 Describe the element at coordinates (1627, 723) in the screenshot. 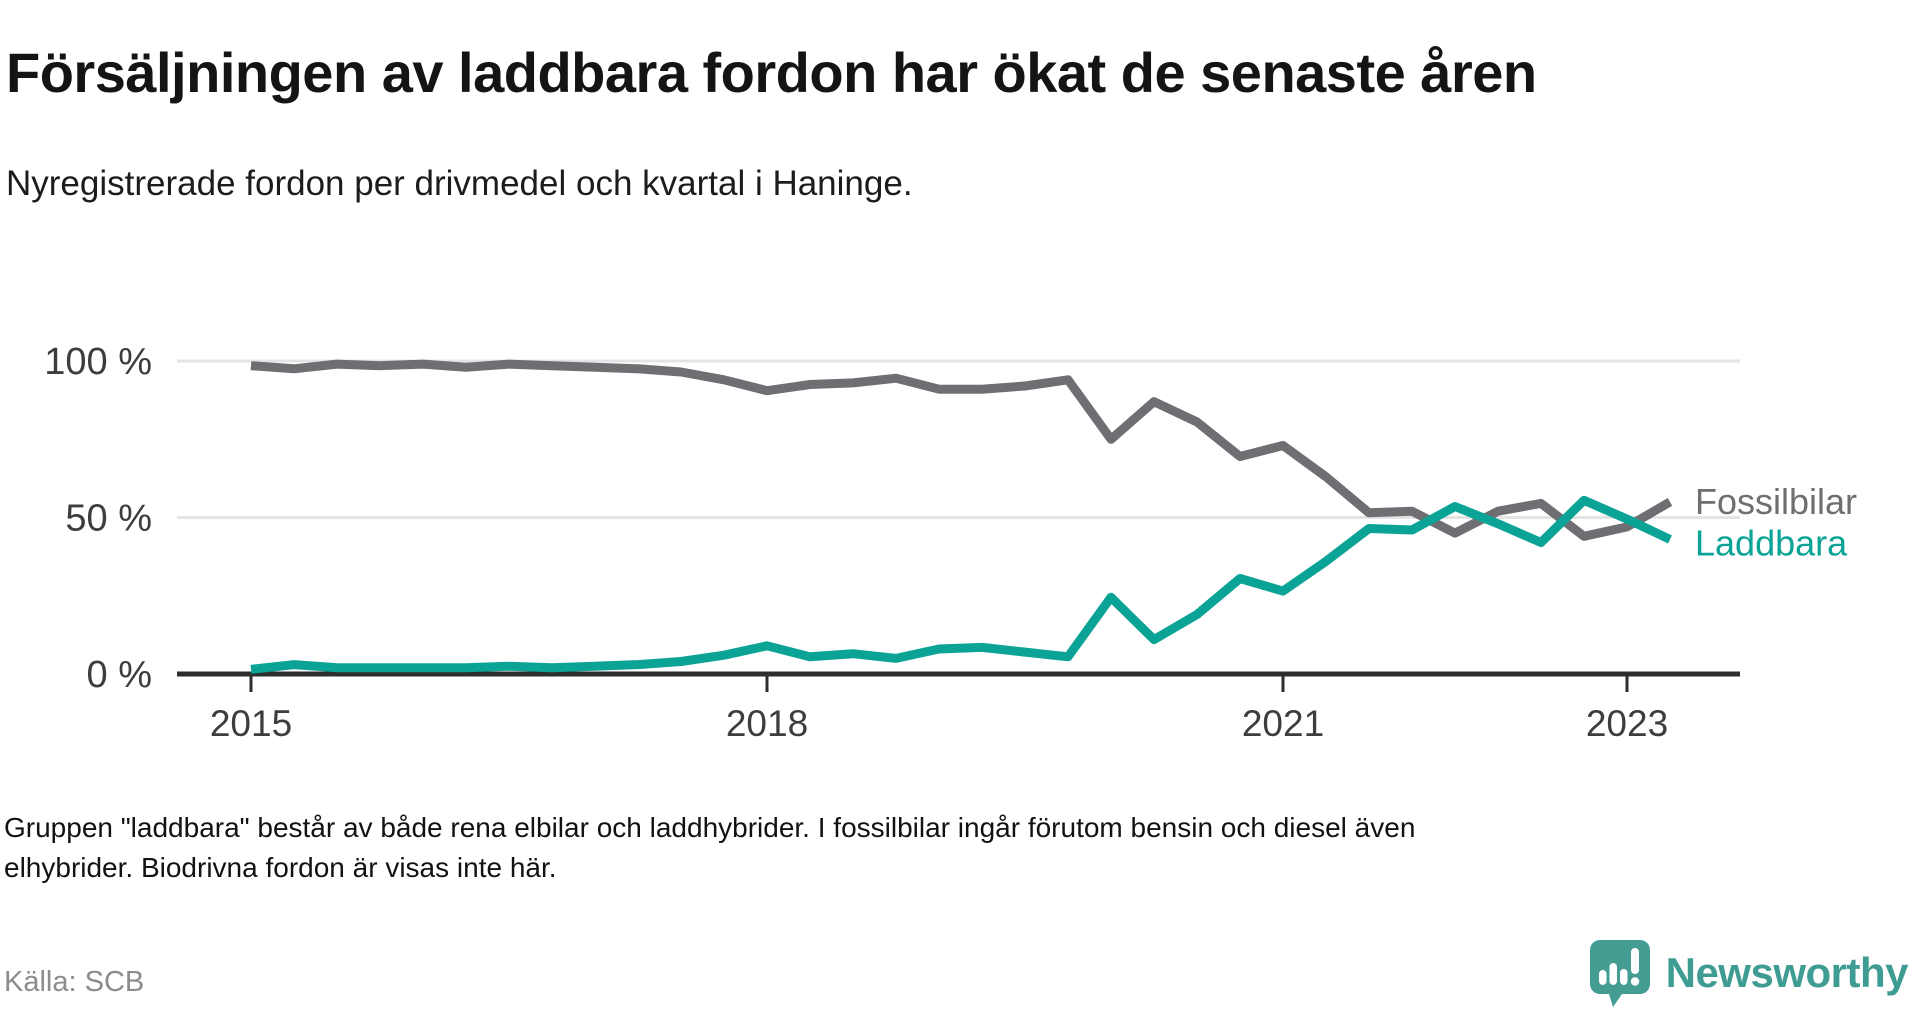

I see `x-tick-label-2023: 2023` at that location.